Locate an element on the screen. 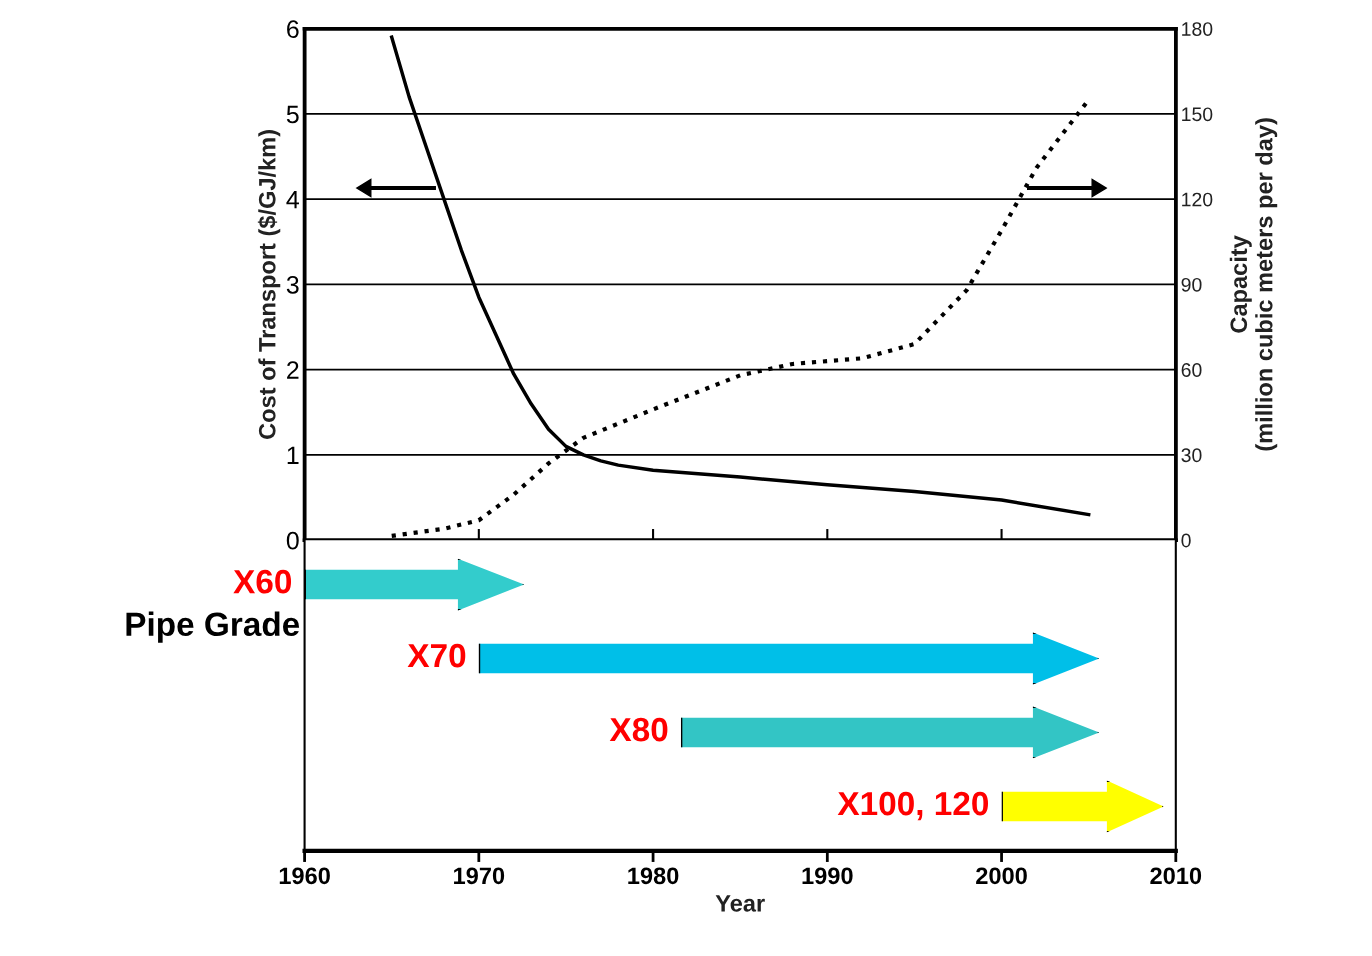 The image size is (1372, 956). x-tick-label: 1960 is located at coordinates (304, 876).